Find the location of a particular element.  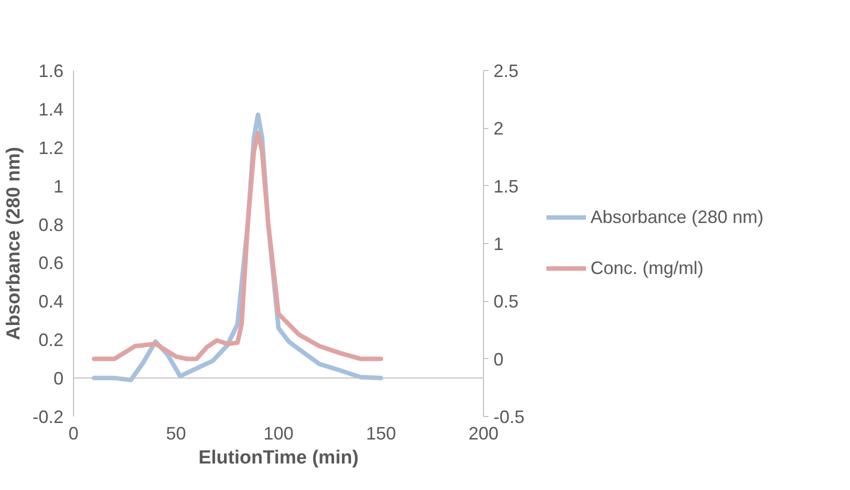

legend-label: Conc. (mg/ml) is located at coordinates (647, 268).